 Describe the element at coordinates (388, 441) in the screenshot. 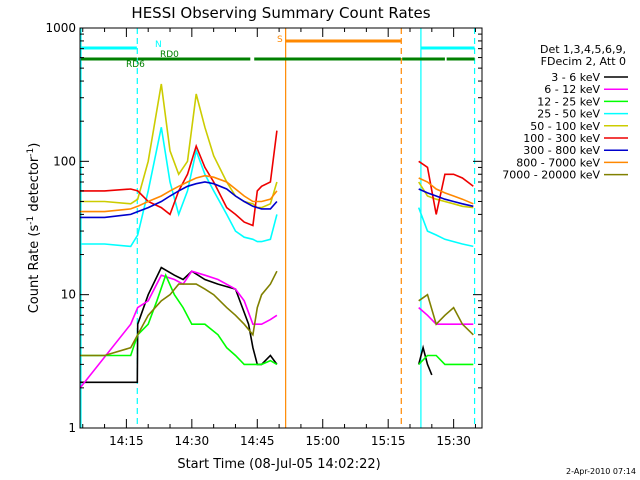

I see `x-tick-label: 15:15` at that location.